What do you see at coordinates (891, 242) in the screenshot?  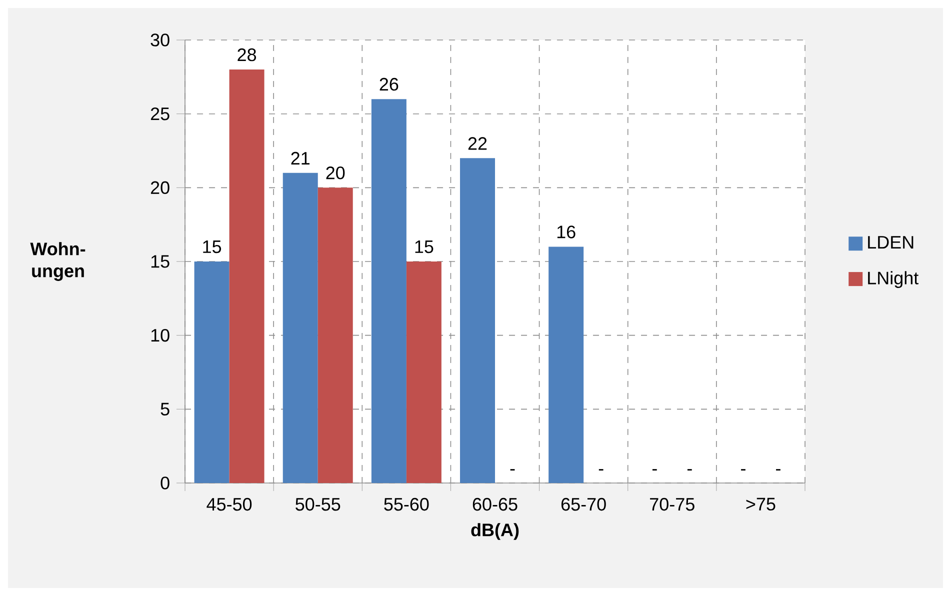 I see `legend-label: LDEN` at bounding box center [891, 242].